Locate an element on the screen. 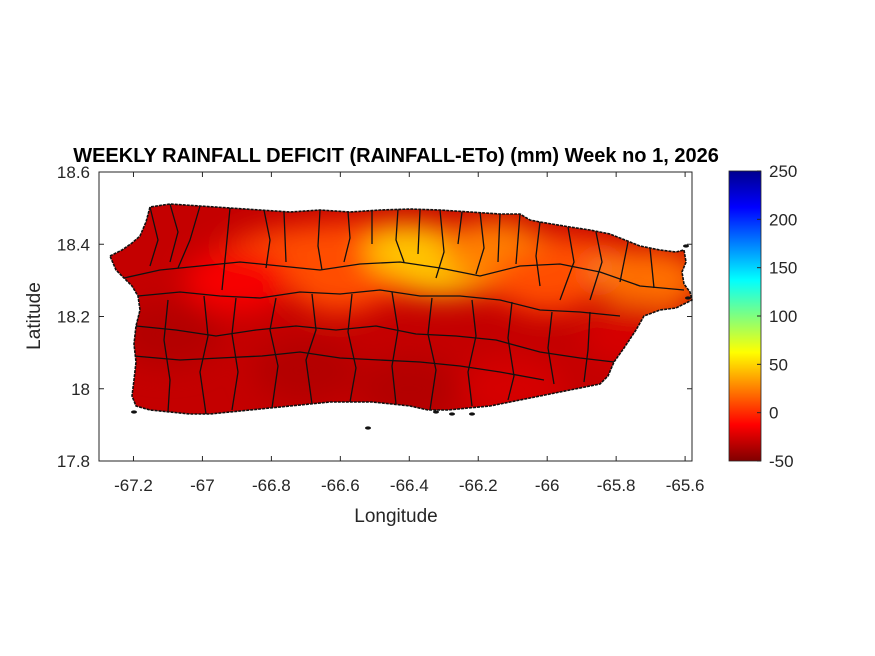  x-tick-label: -65.8 is located at coordinates (616, 485).